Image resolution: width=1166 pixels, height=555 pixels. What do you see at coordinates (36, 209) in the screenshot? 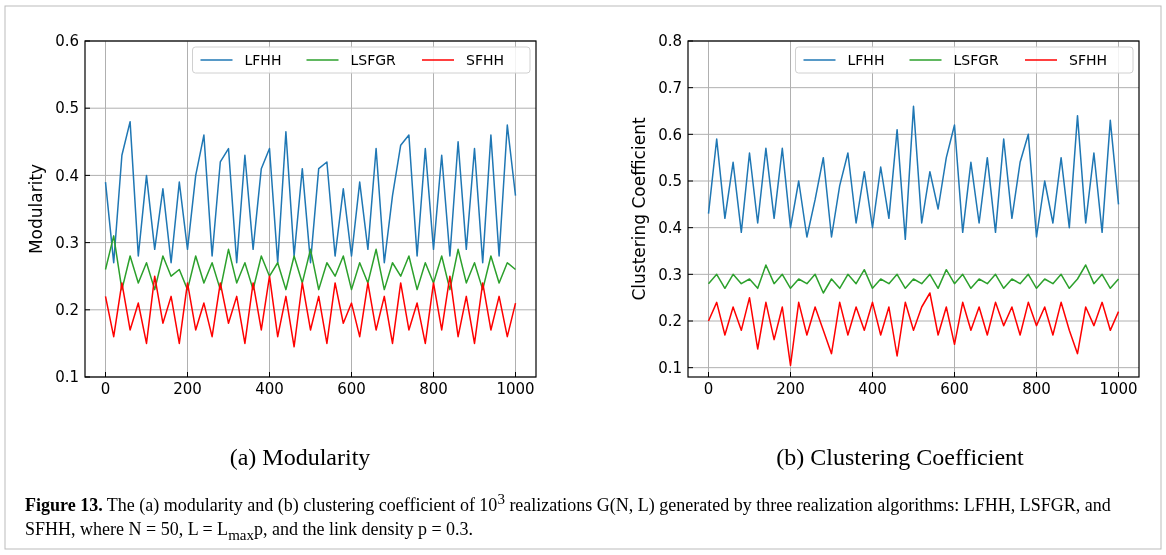
I see `y-axis-title: Modularity` at bounding box center [36, 209].